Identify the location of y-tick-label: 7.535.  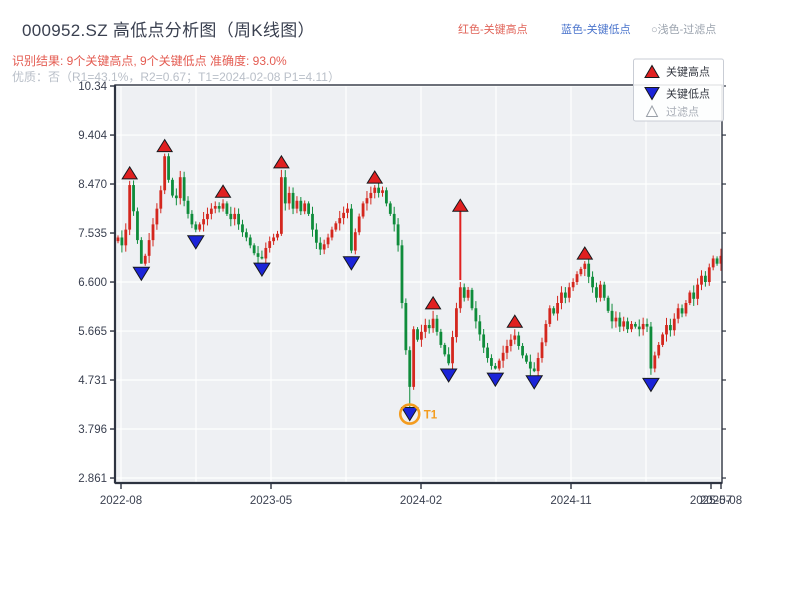
(92, 234).